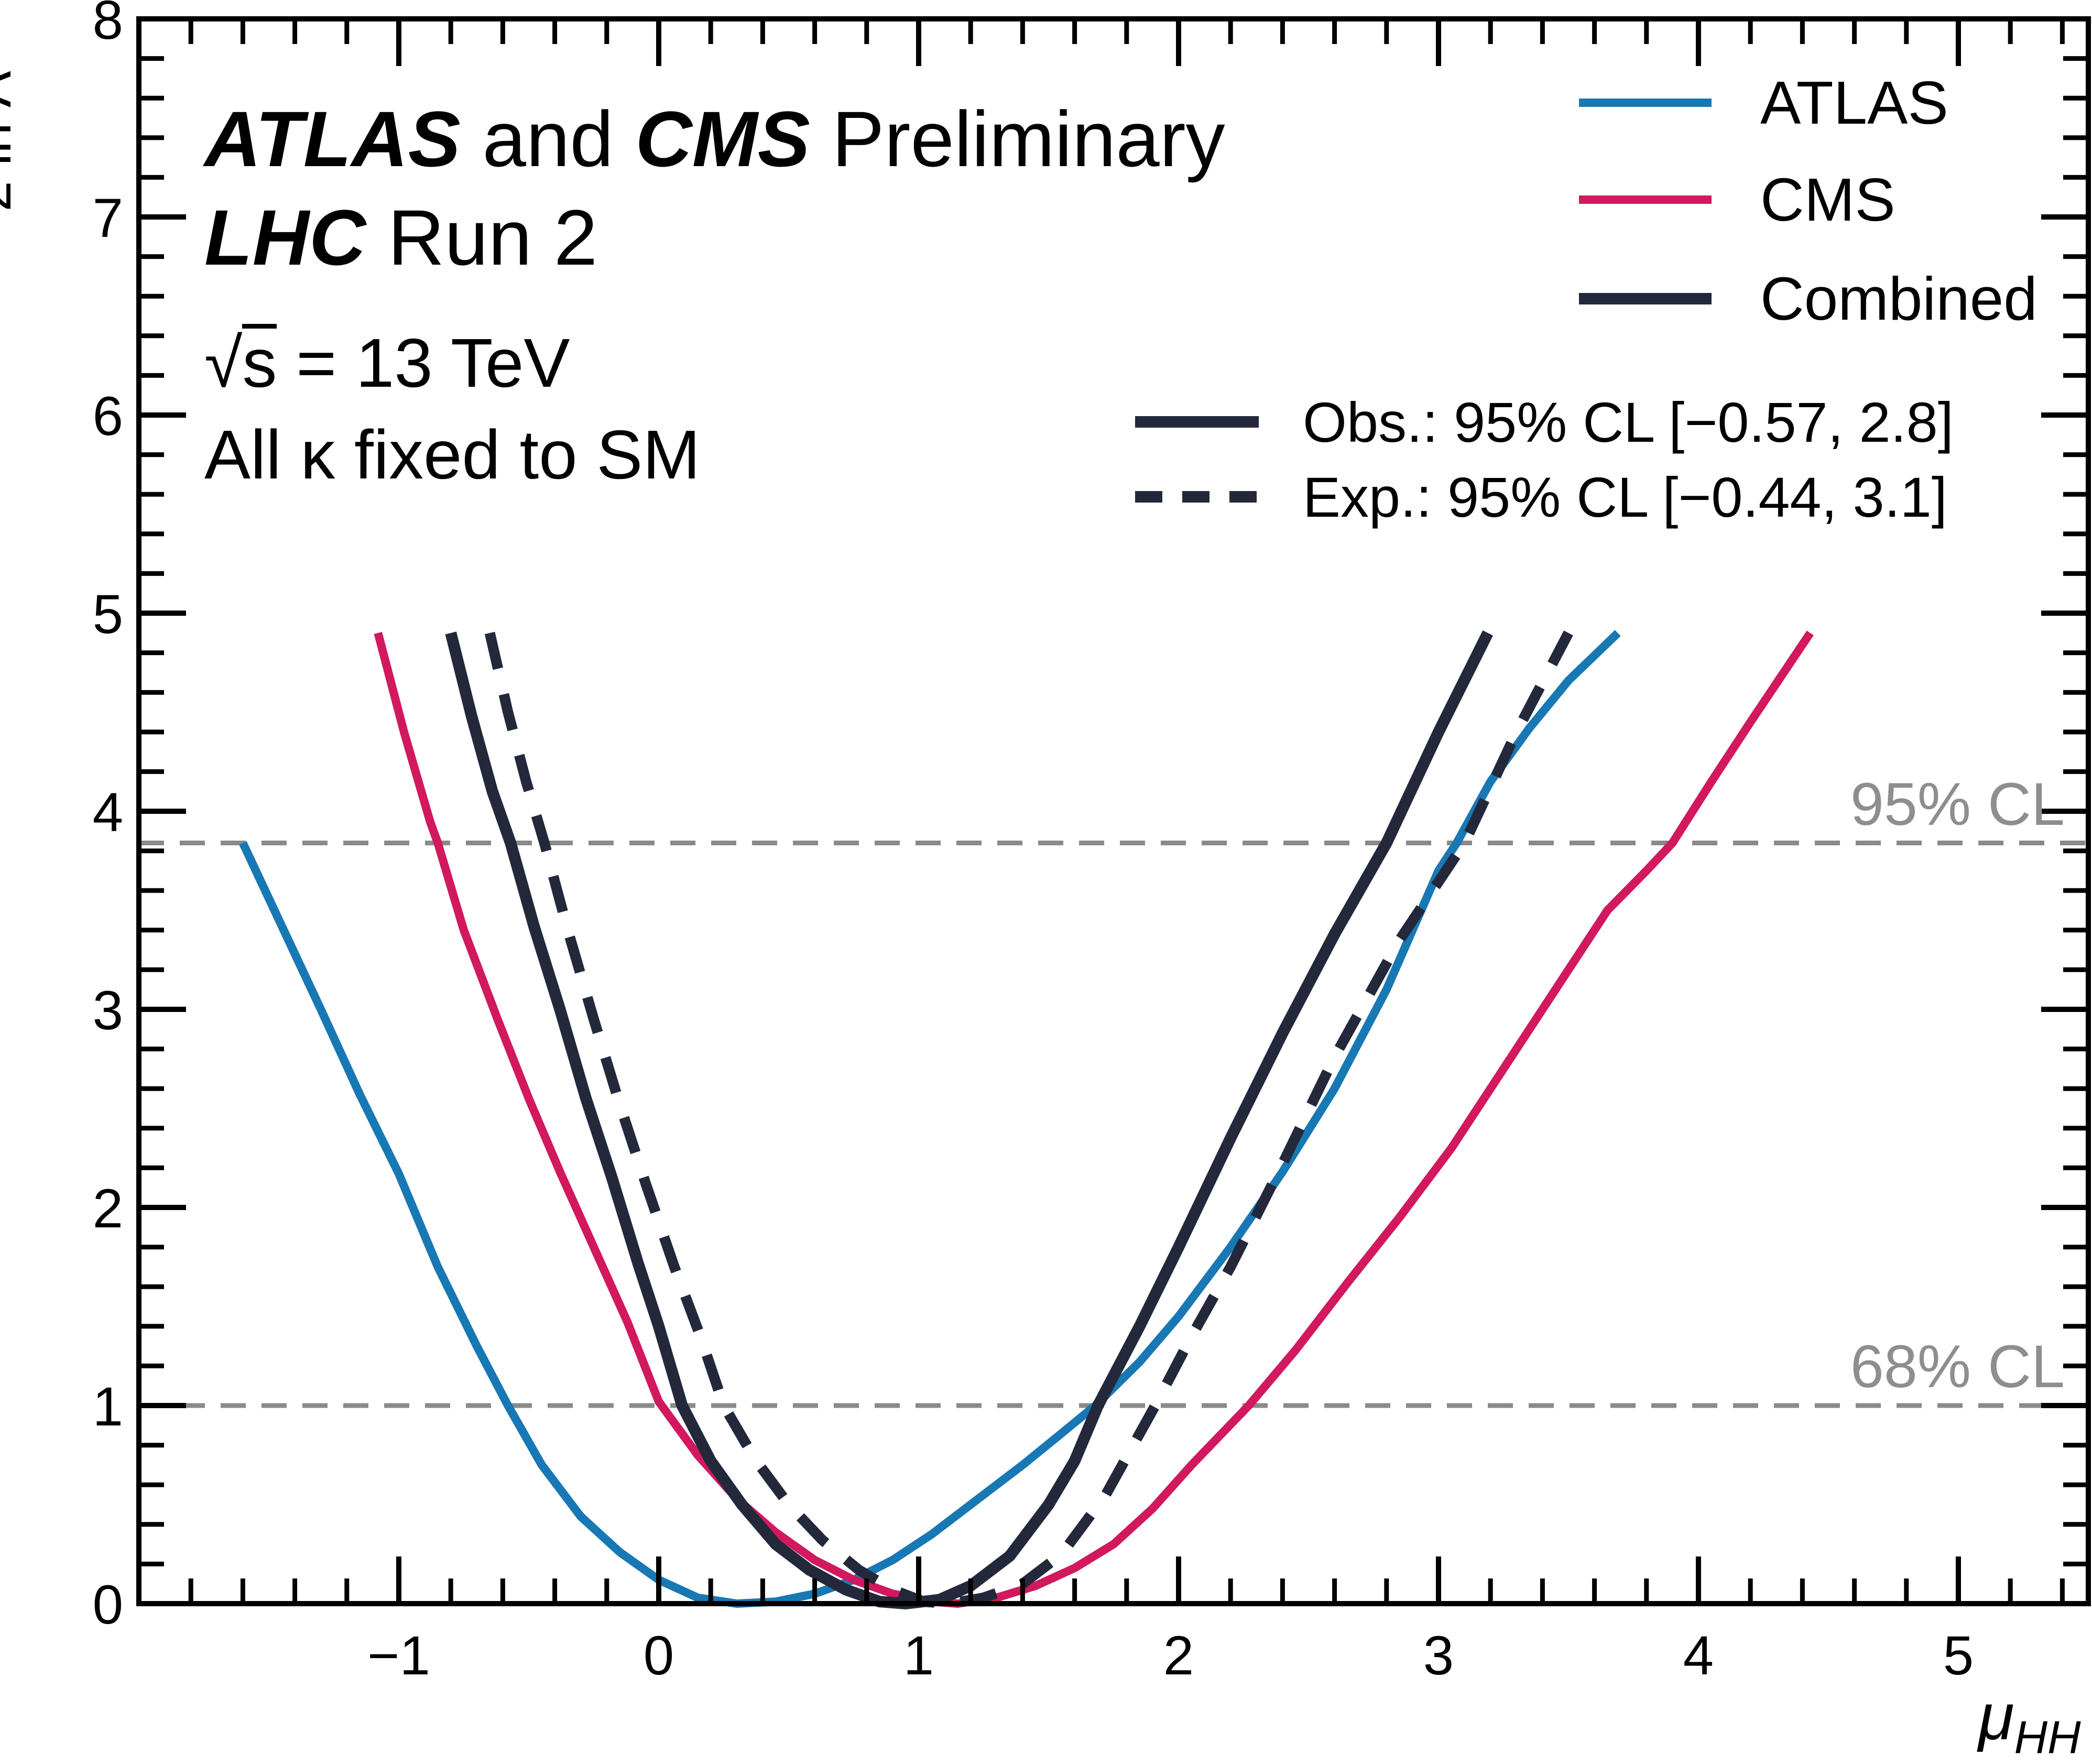 The image size is (2092, 1764). Describe the element at coordinates (401, 237) in the screenshot. I see `figure-subtitle: LHC Run 2` at that location.